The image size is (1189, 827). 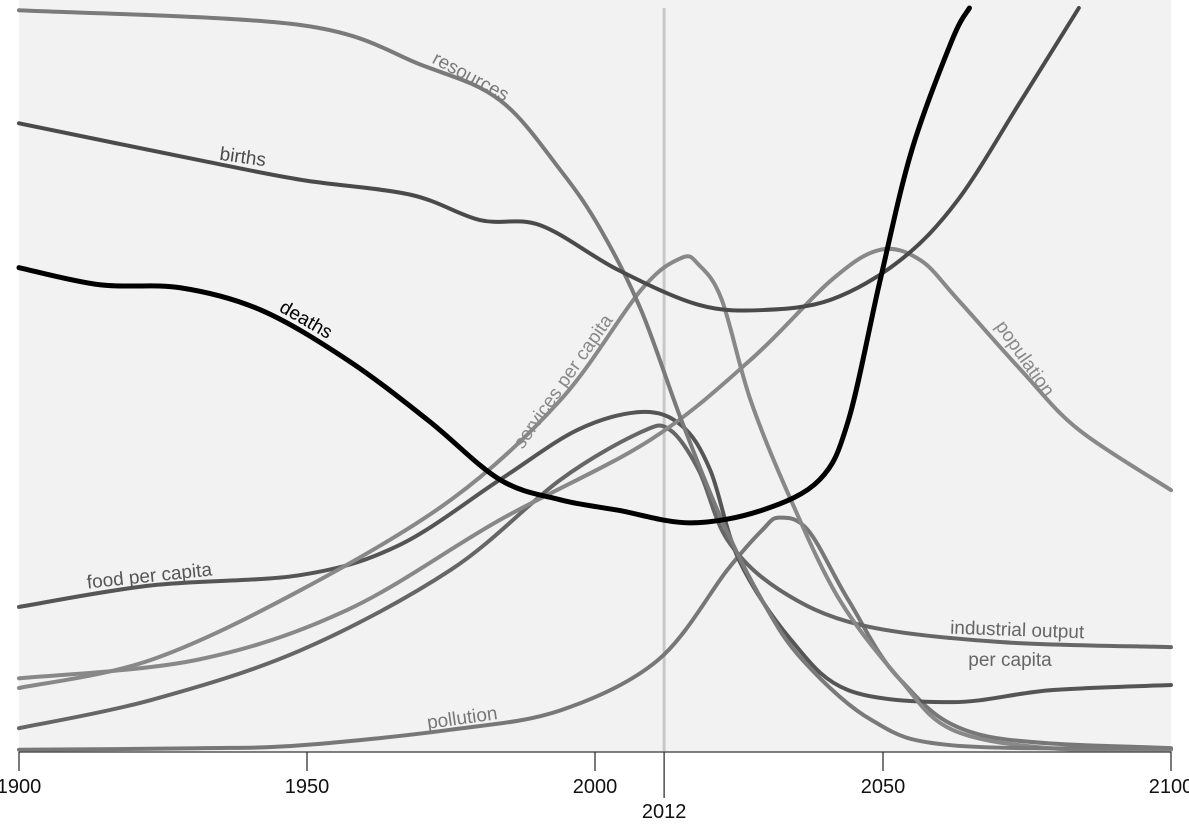 I want to click on x-tick-label: 2000, so click(x=595, y=787).